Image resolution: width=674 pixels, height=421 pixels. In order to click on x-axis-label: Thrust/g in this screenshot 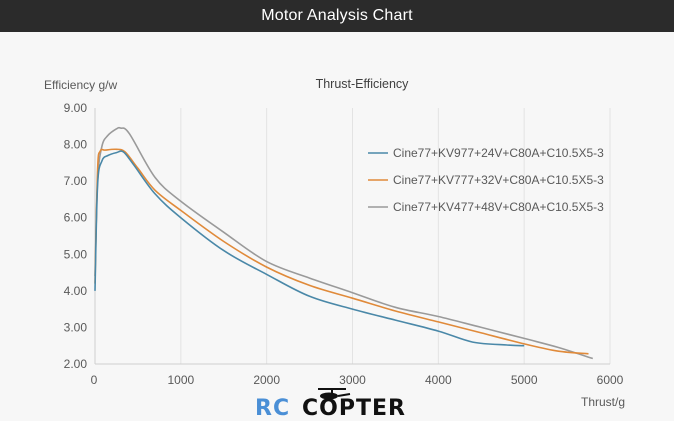, I will do `click(603, 402)`.